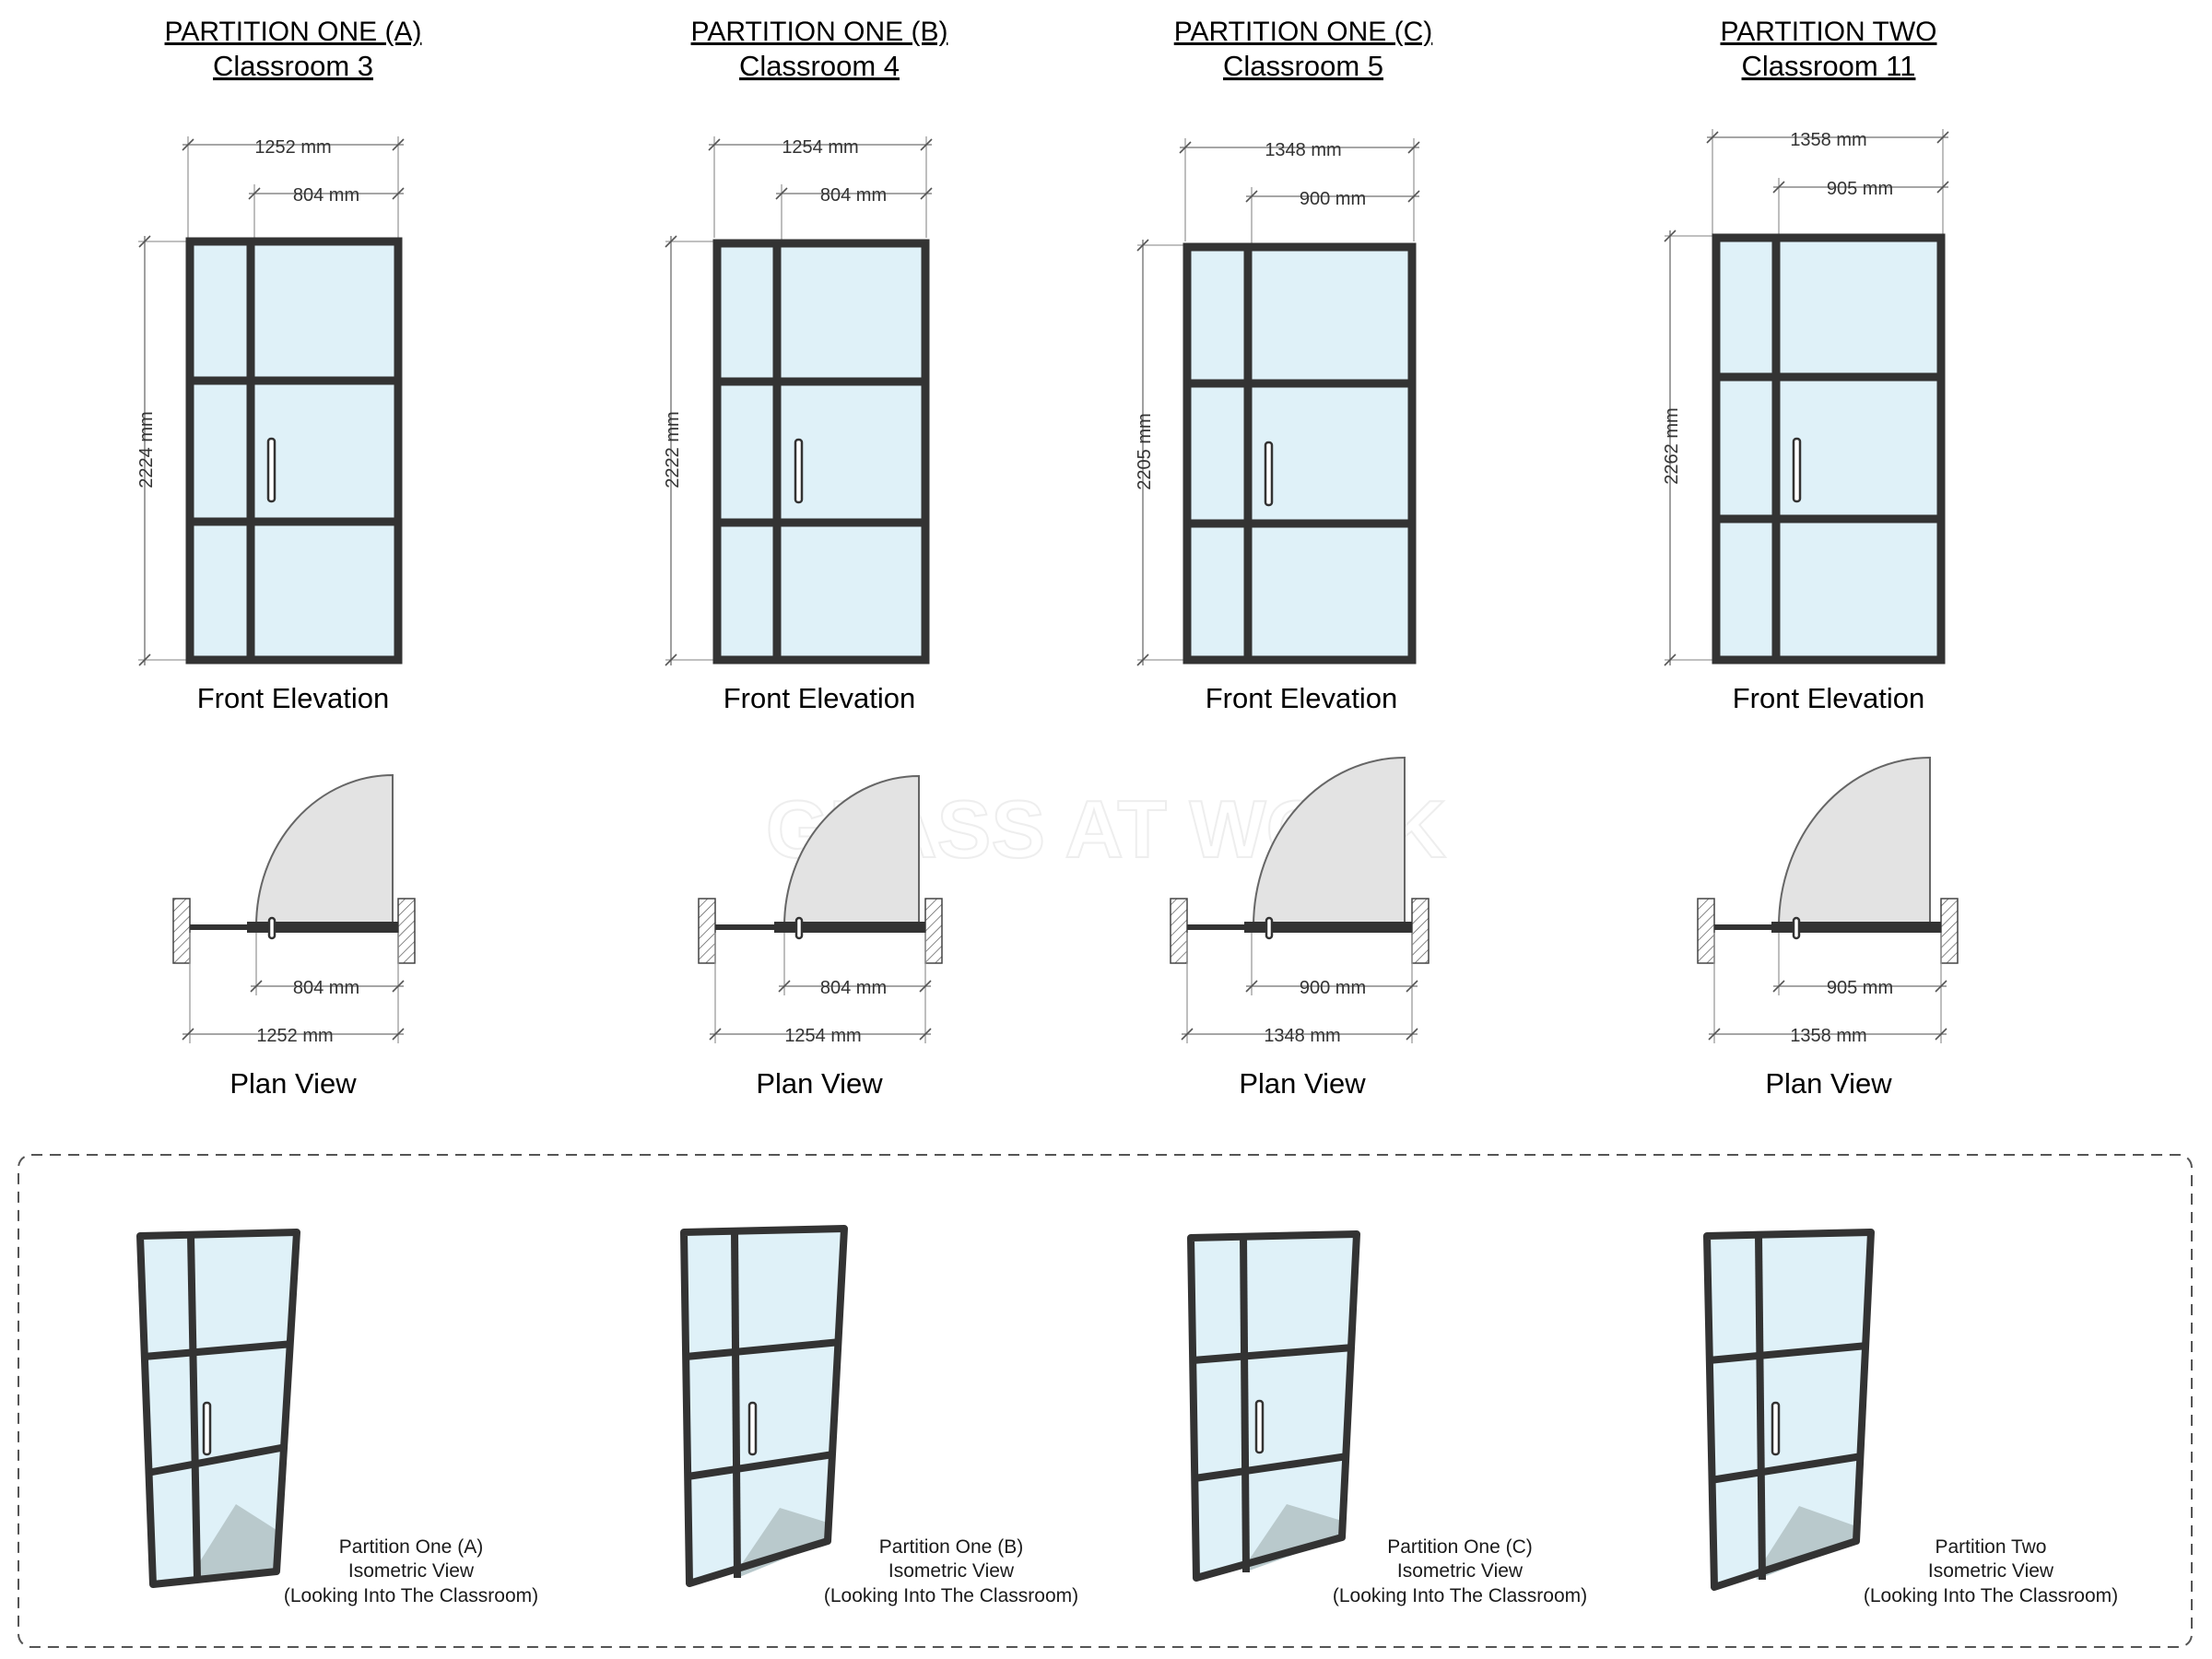 This screenshot has height=1659, width=2212. Describe the element at coordinates (1303, 150) in the screenshot. I see `overall-width-label: 1348 mm` at that location.